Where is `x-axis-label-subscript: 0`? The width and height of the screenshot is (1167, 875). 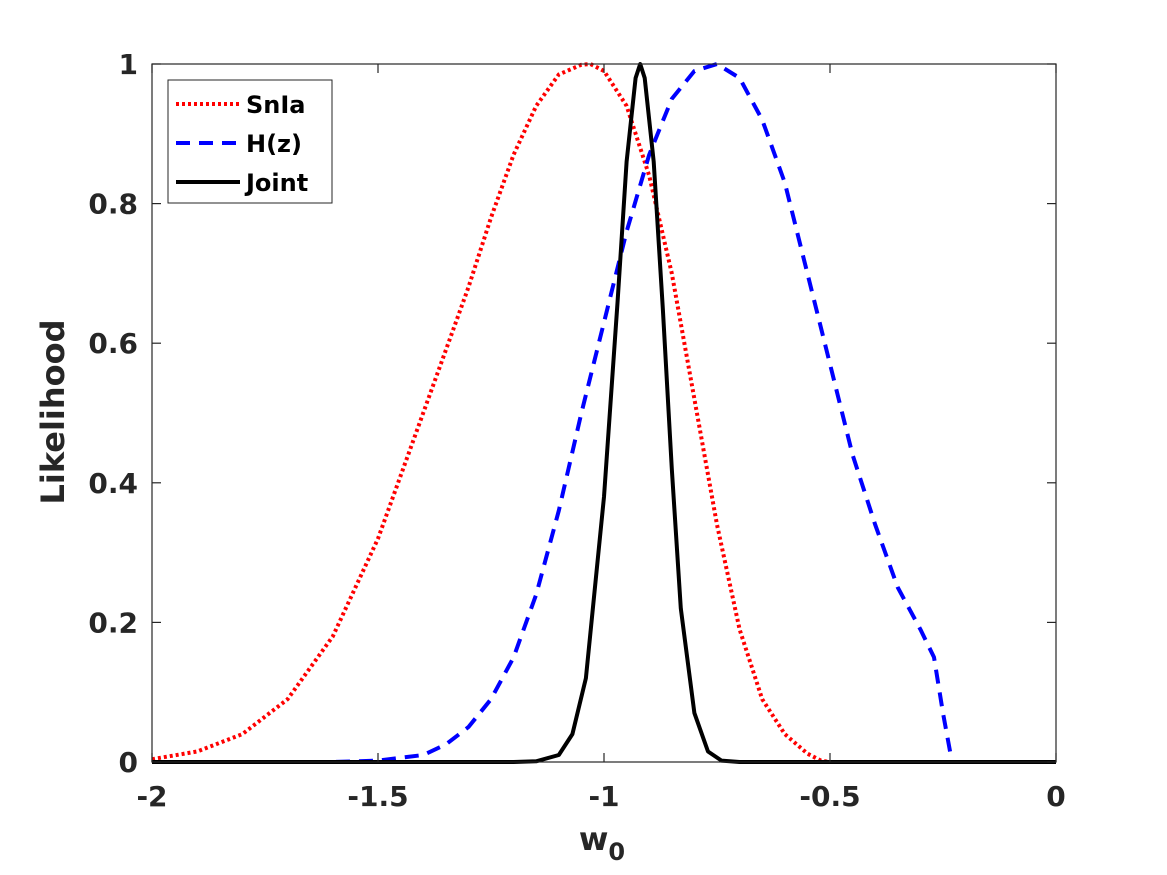 x-axis-label-subscript: 0 is located at coordinates (616, 852).